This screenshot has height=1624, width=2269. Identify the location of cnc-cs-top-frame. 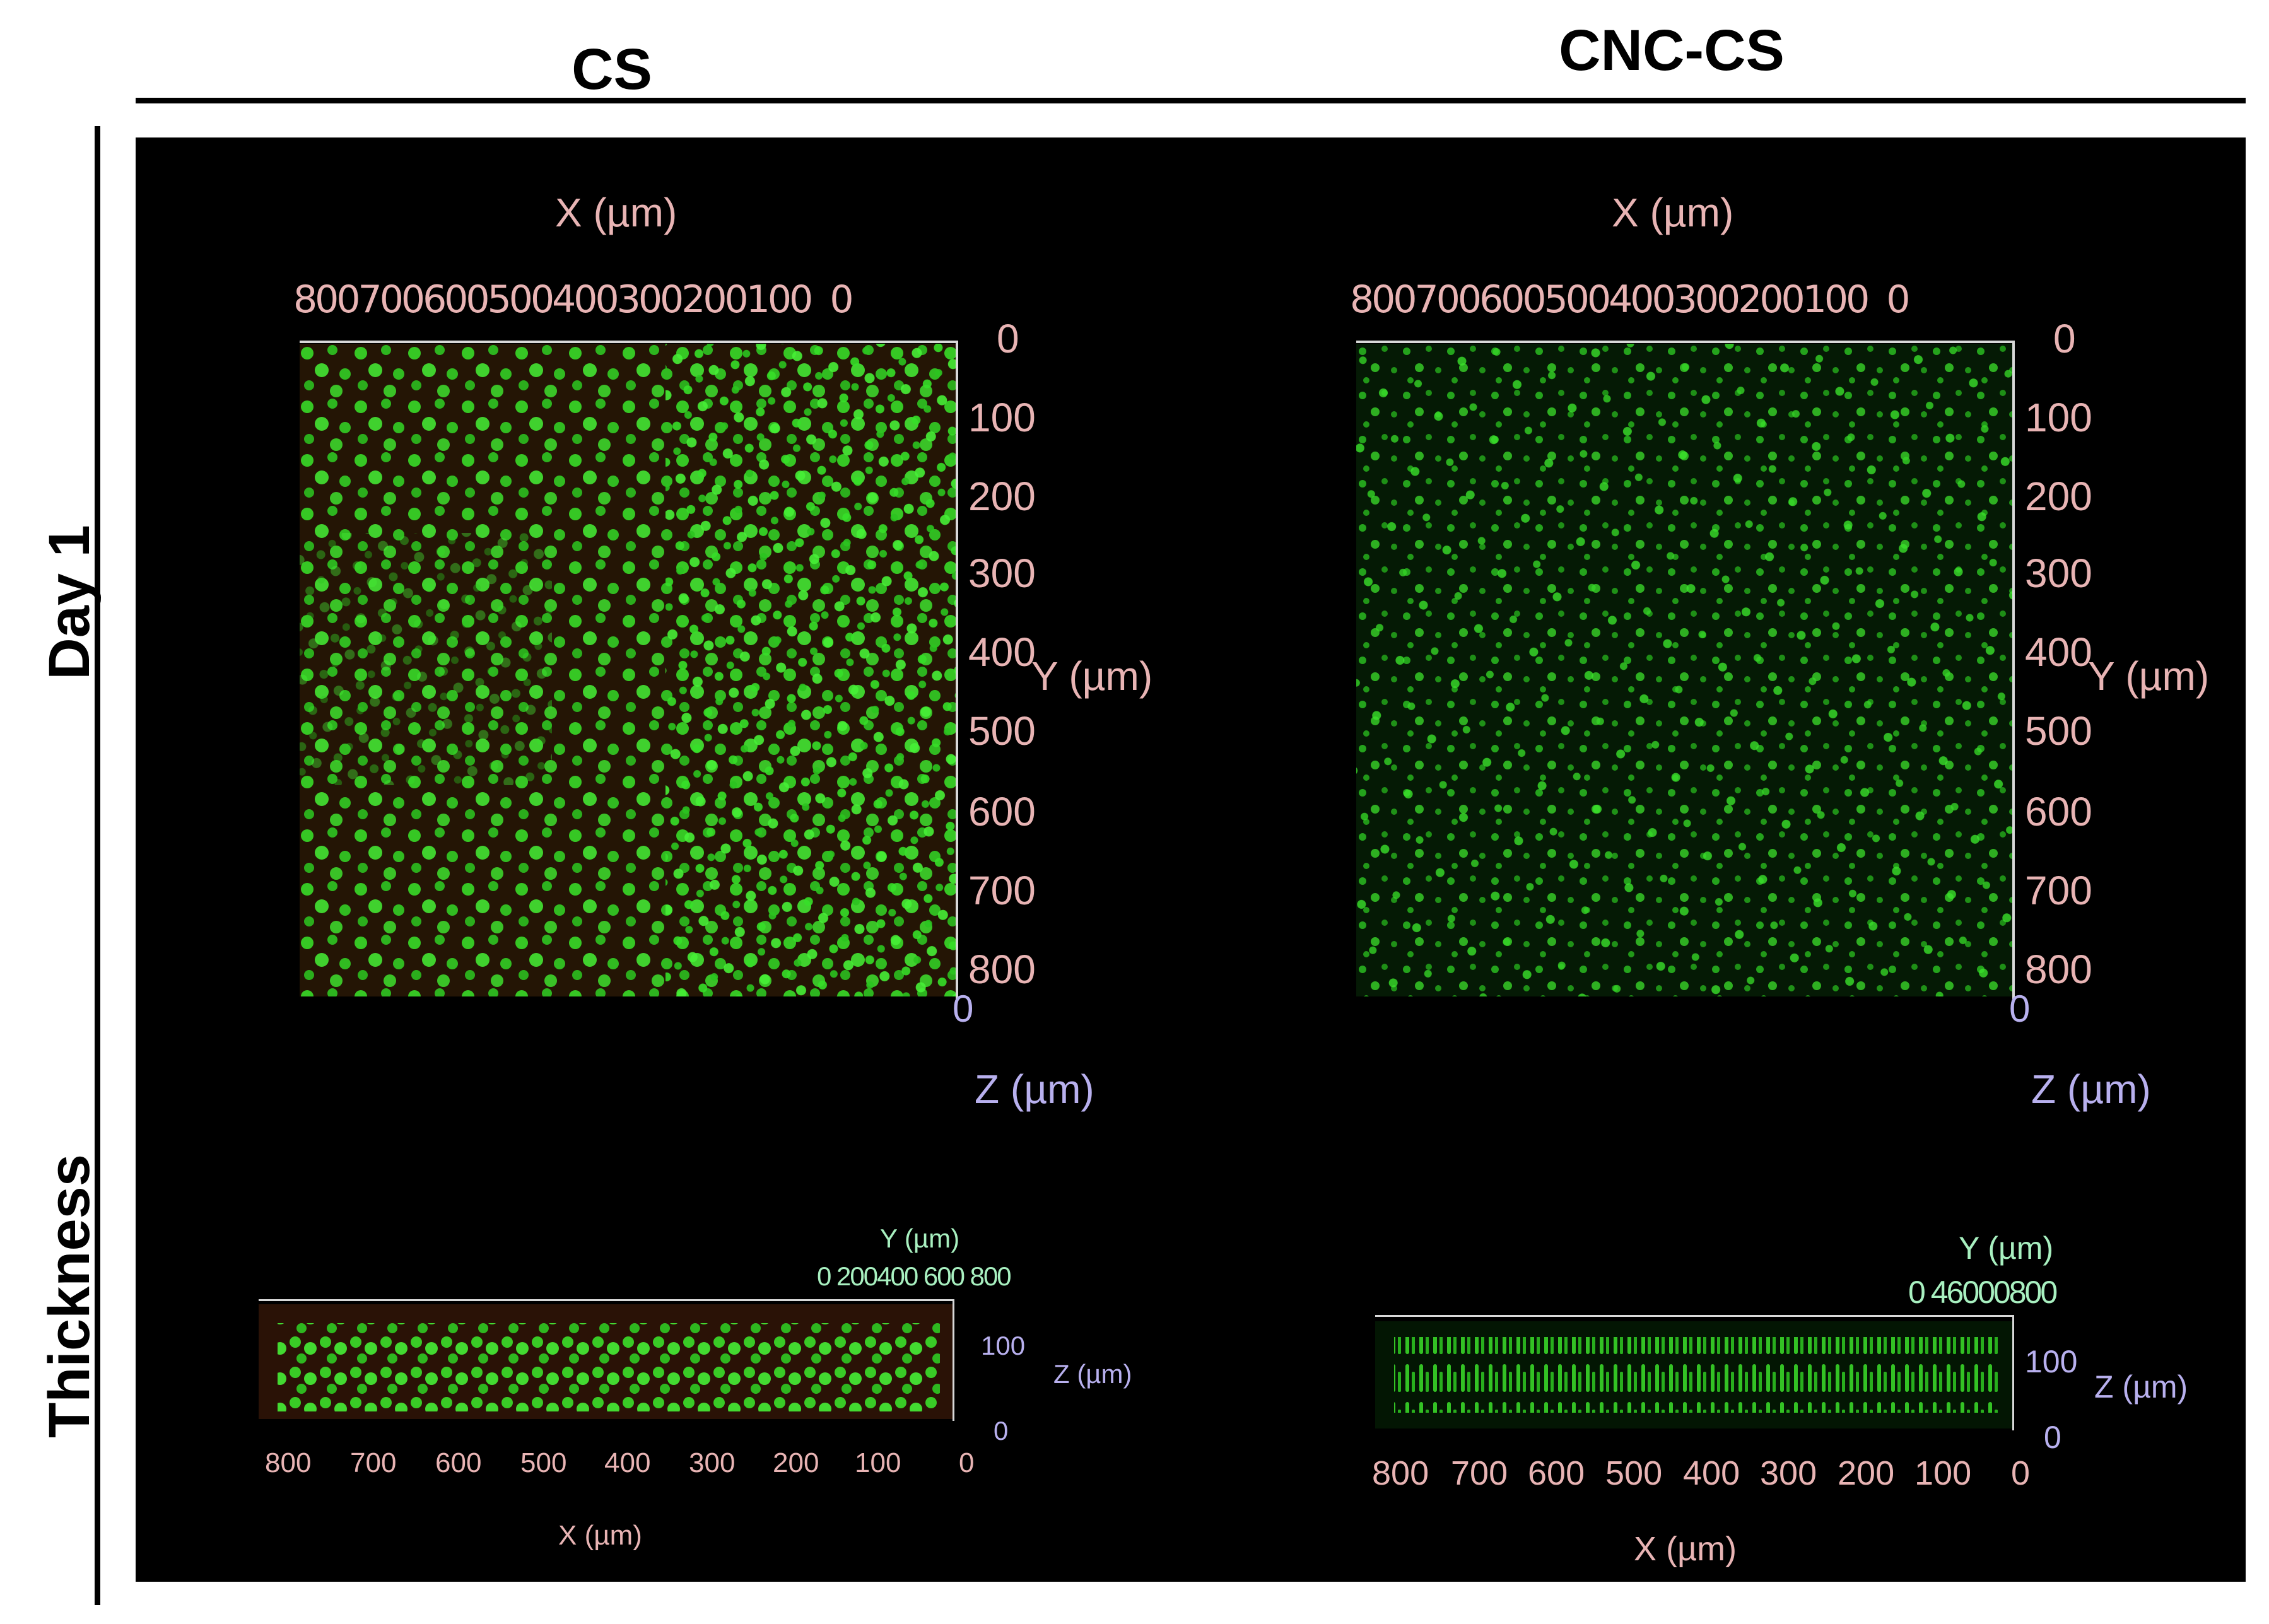
(1685, 670).